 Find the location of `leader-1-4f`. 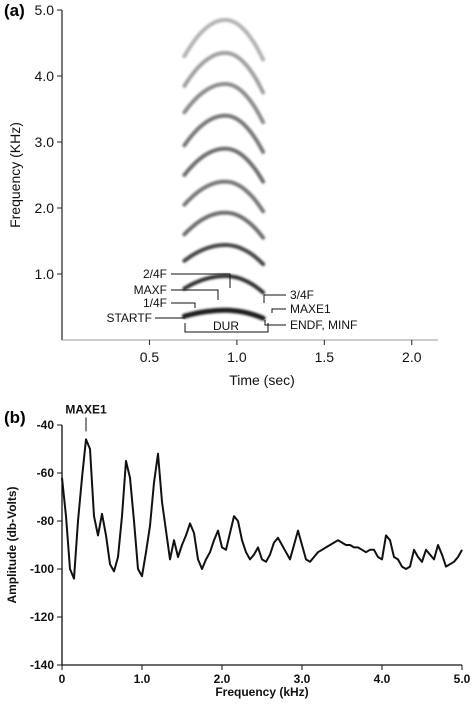

leader-1-4f is located at coordinates (183, 305).